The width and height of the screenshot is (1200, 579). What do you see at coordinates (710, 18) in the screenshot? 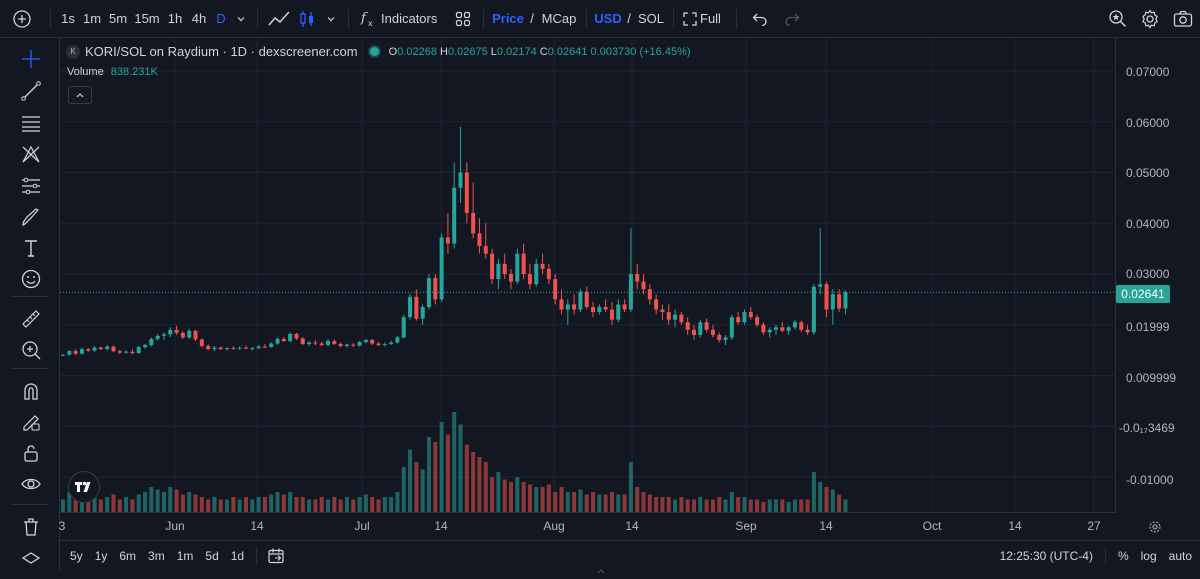
I see `full-button: Full` at bounding box center [710, 18].